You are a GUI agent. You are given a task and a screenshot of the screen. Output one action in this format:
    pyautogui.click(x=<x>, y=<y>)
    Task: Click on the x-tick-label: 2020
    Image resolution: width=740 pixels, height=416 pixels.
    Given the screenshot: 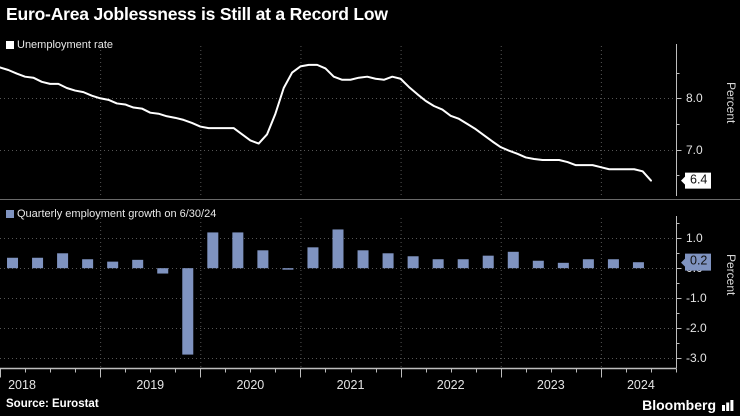 What is the action you would take?
    pyautogui.click(x=250, y=385)
    